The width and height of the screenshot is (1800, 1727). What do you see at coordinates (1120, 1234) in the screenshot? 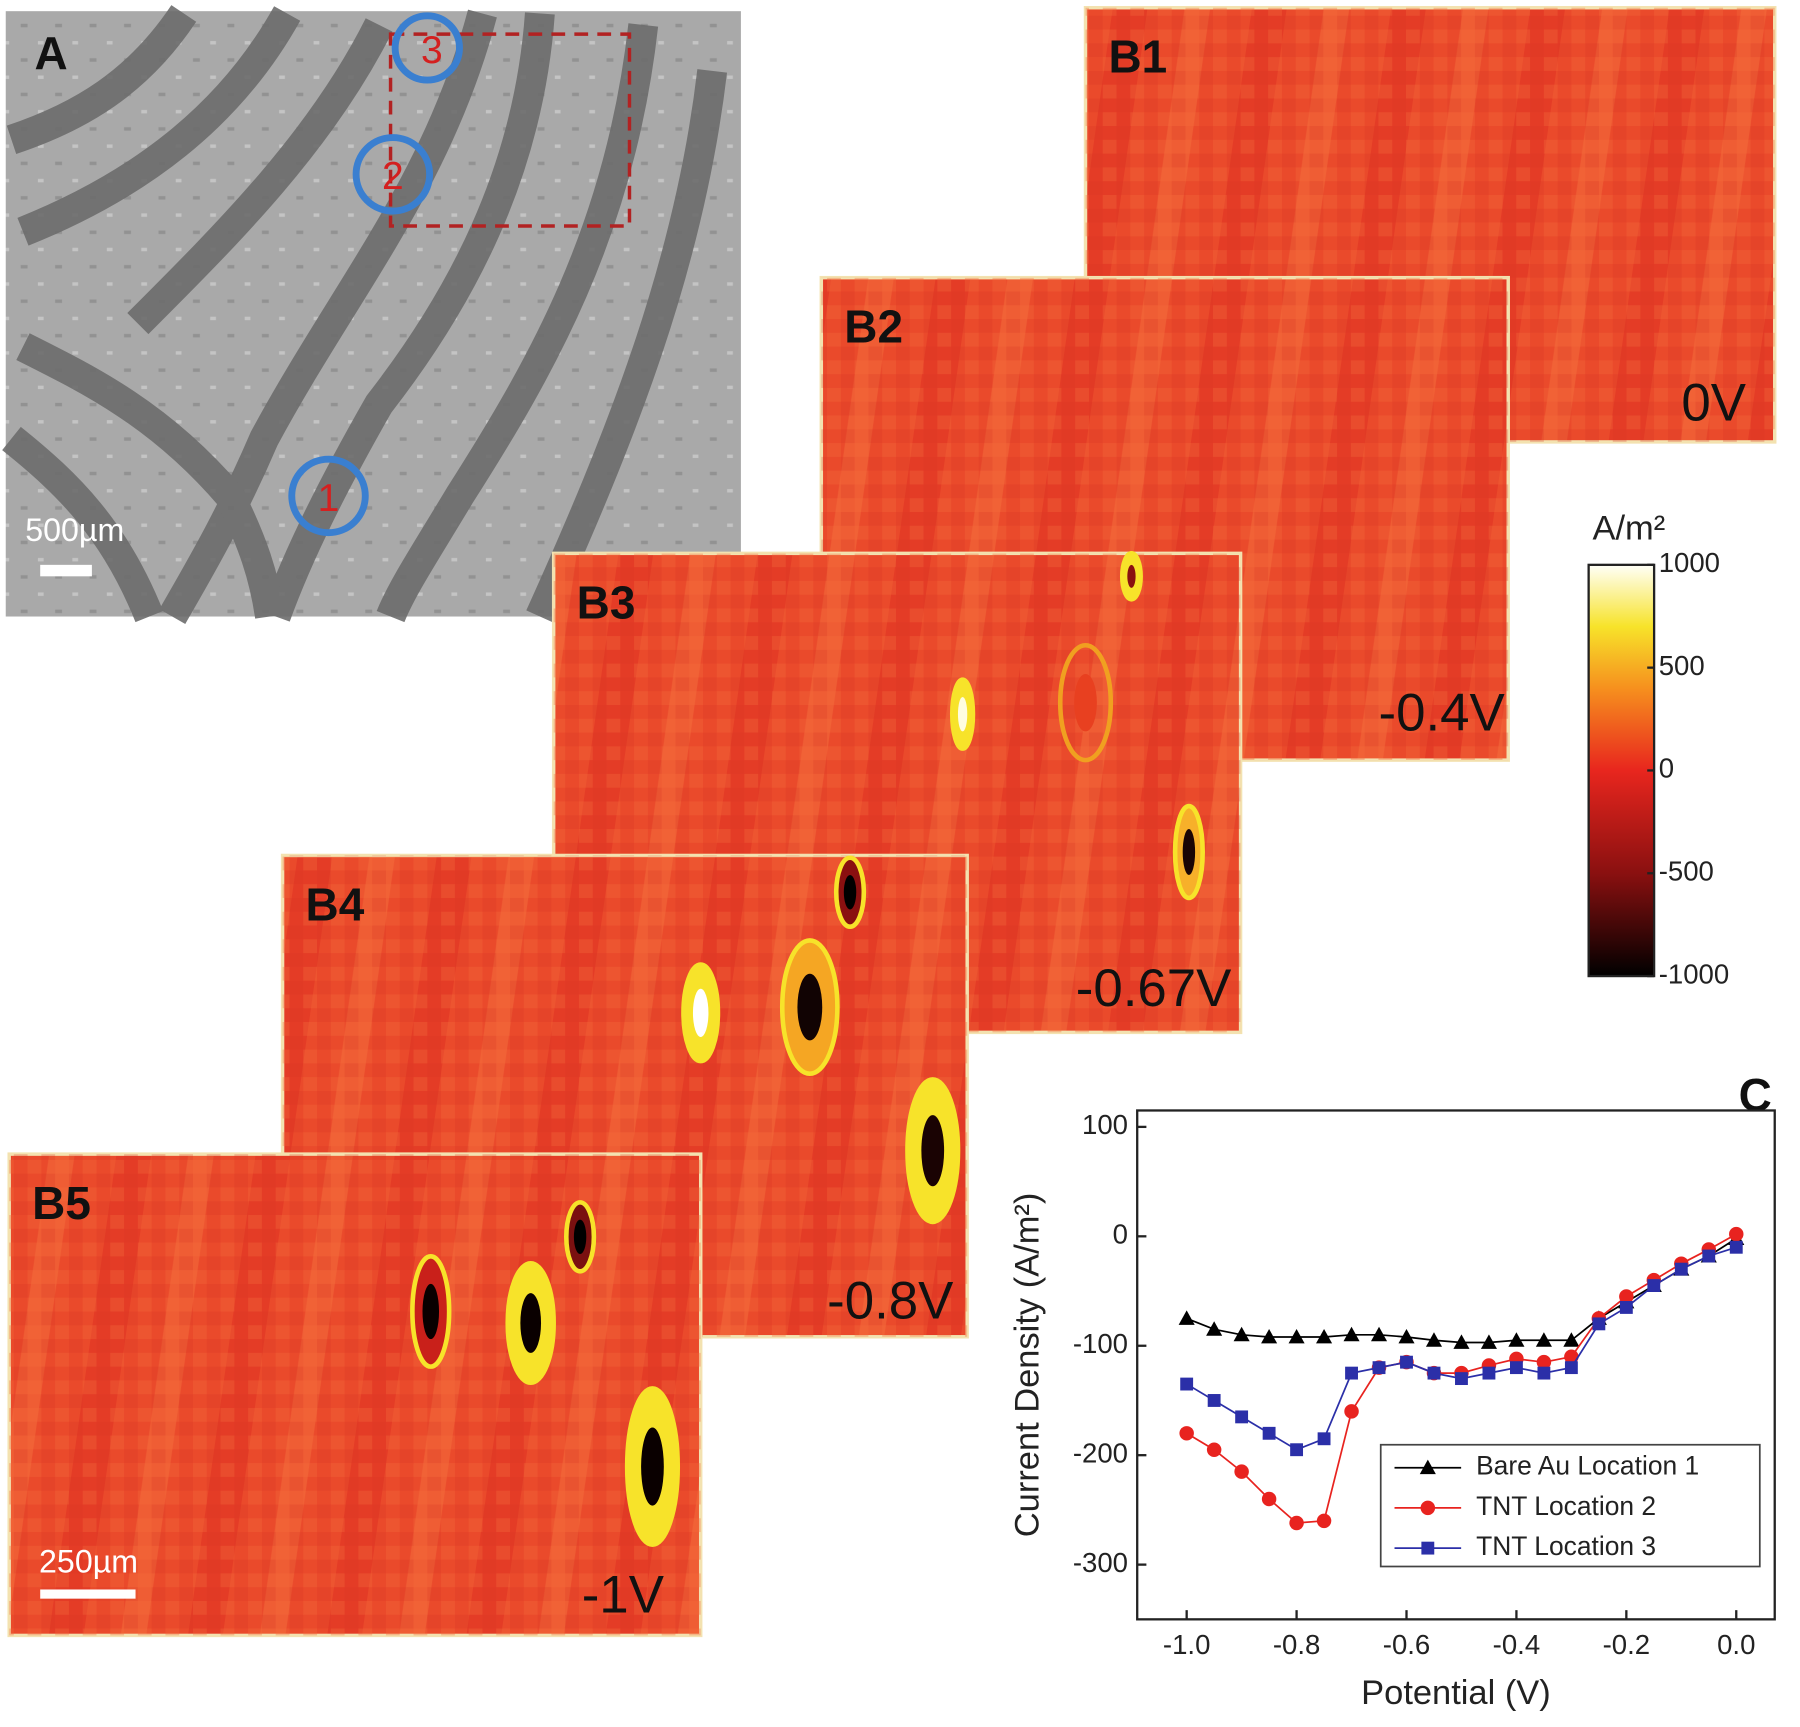
I see `y-tick-label: 0` at bounding box center [1120, 1234].